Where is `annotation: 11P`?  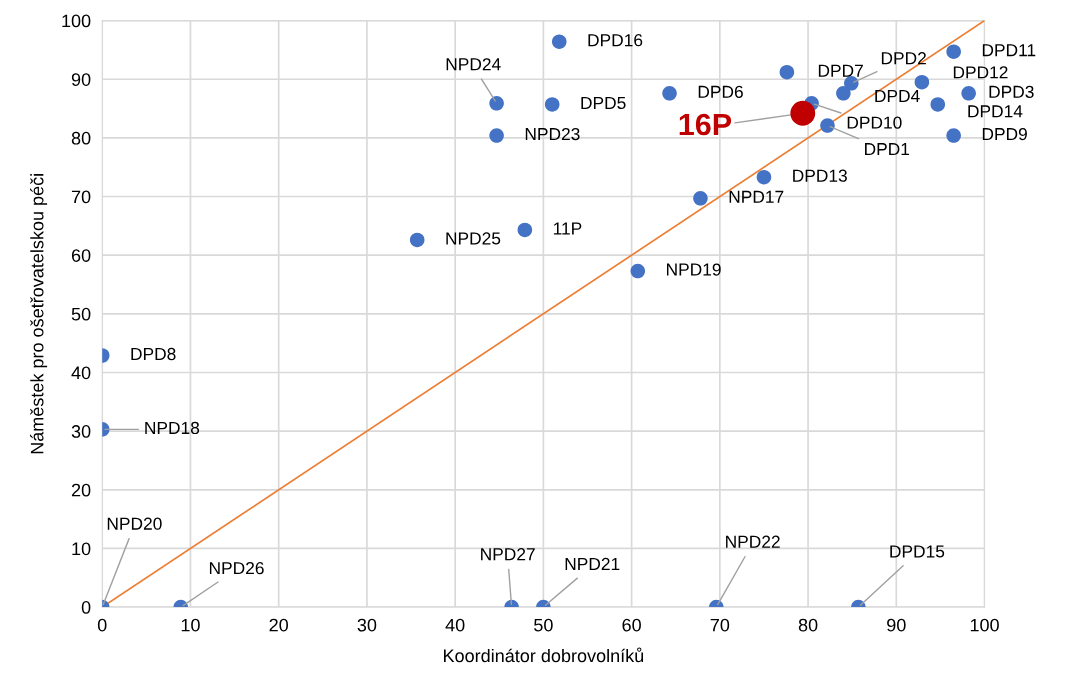
annotation: 11P is located at coordinates (567, 228).